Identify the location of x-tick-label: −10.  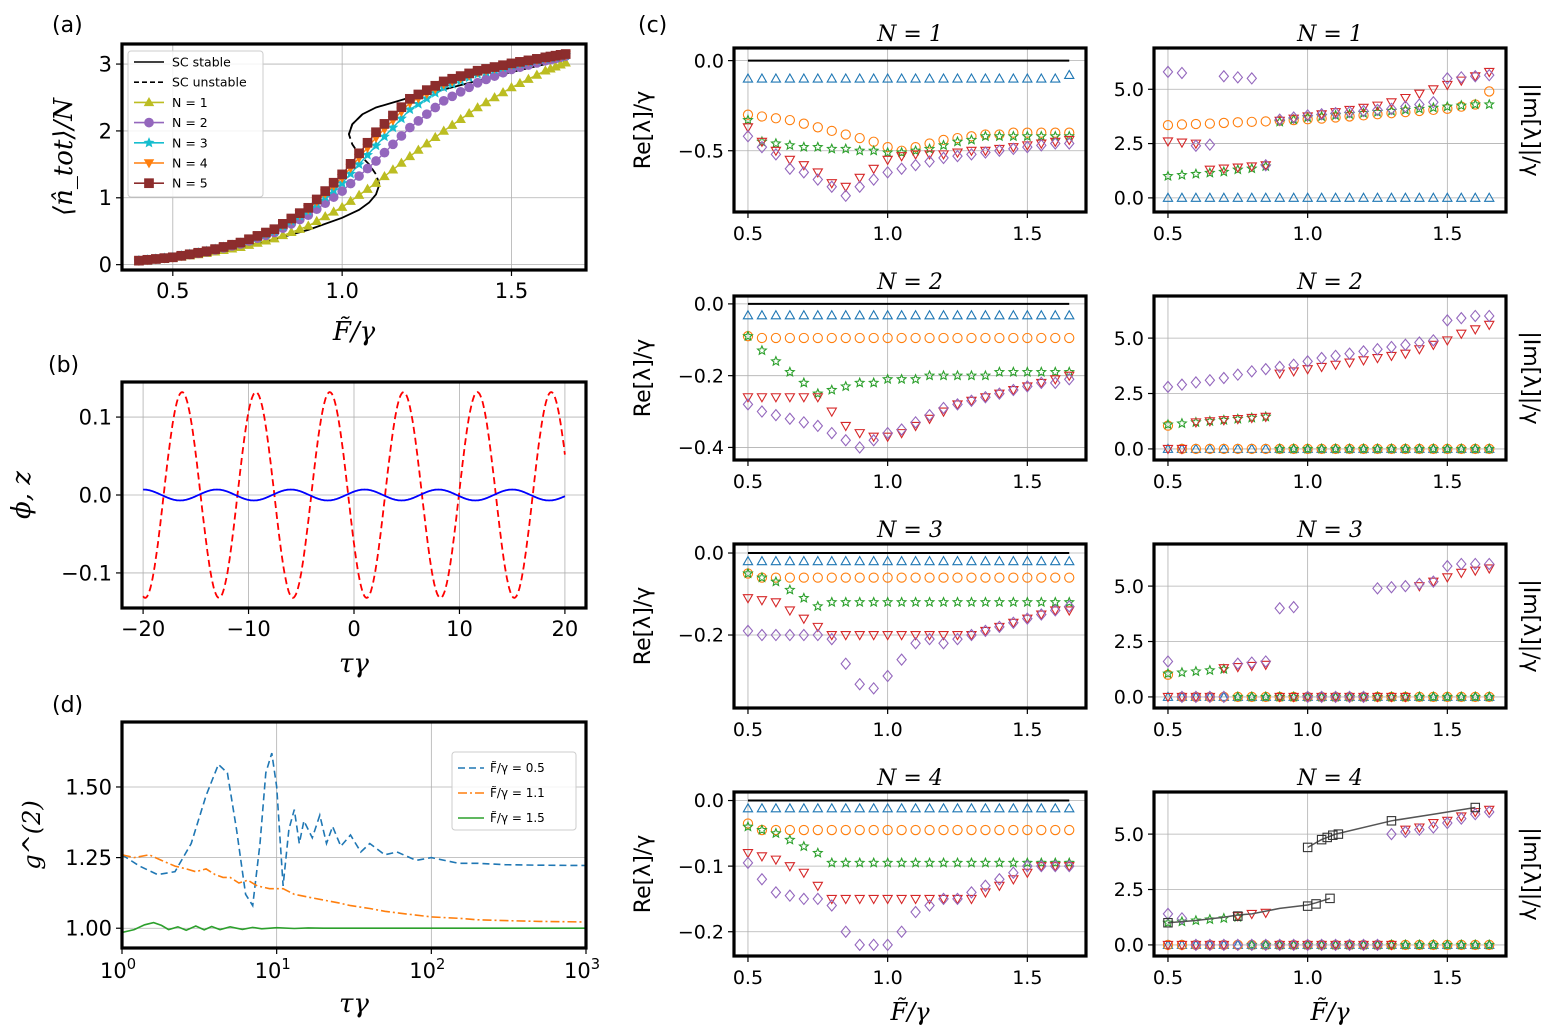
(248, 629).